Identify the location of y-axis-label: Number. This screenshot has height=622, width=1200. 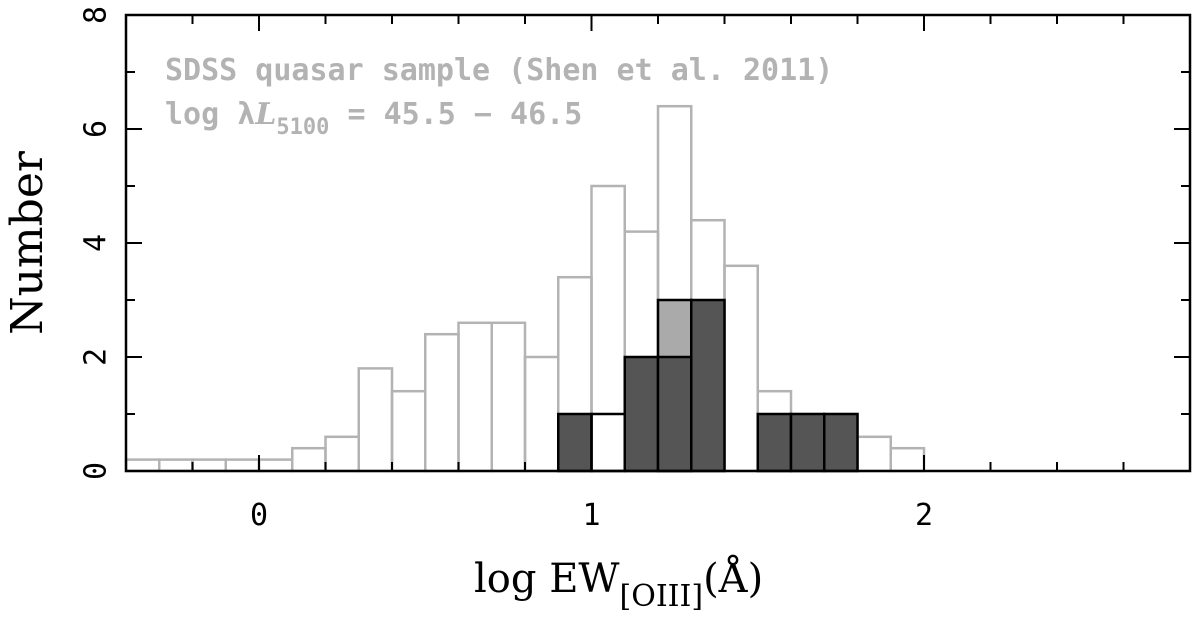
(27, 242).